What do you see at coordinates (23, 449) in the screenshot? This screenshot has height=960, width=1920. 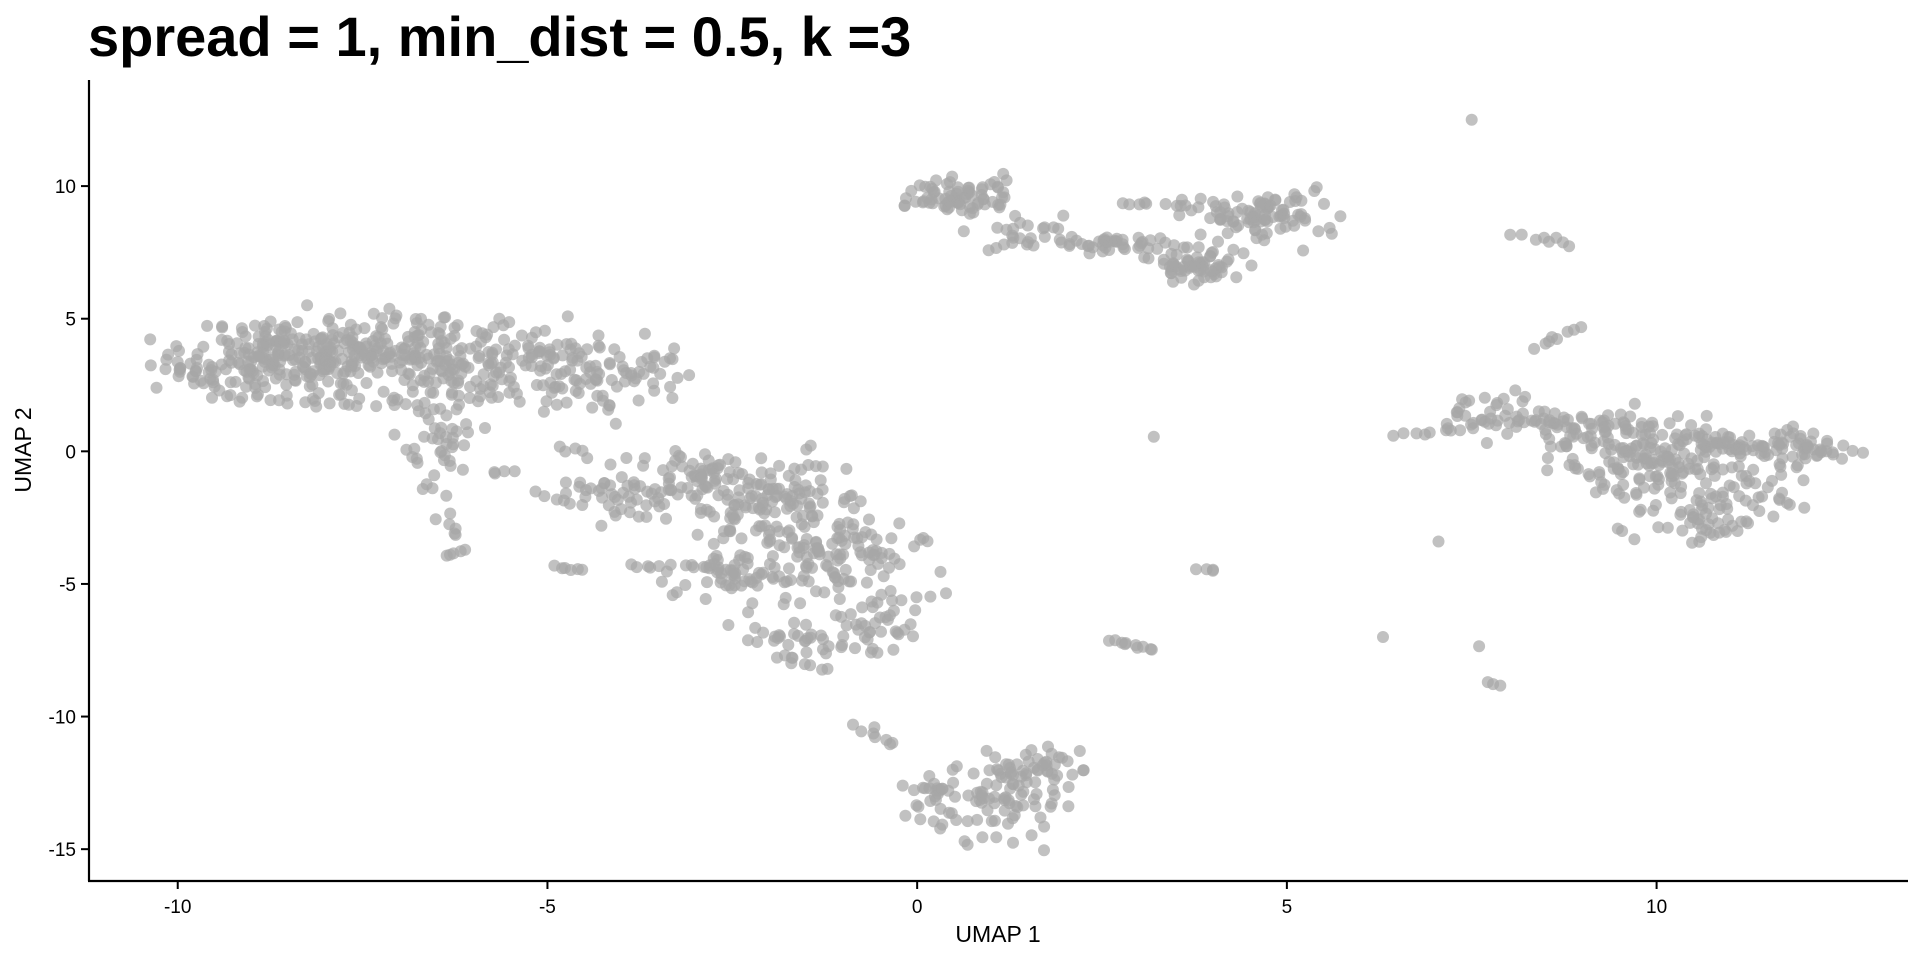 I see `y-axis-label: UMAP 2` at bounding box center [23, 449].